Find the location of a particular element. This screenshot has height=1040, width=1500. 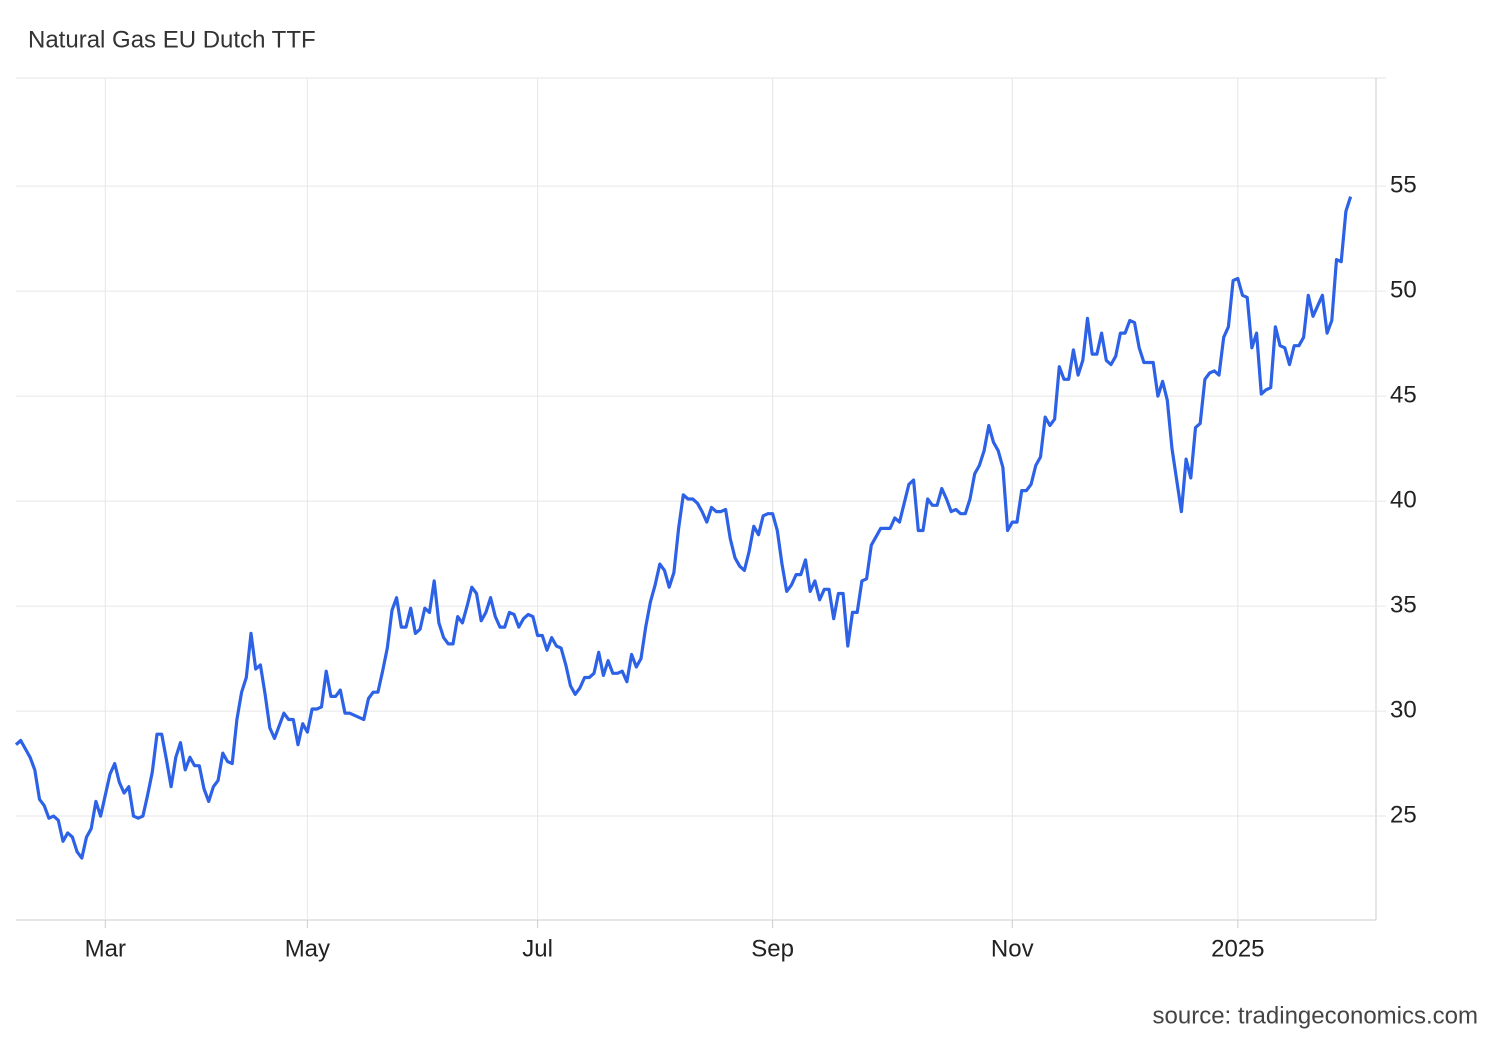

x-tick-label: Mar is located at coordinates (105, 948).